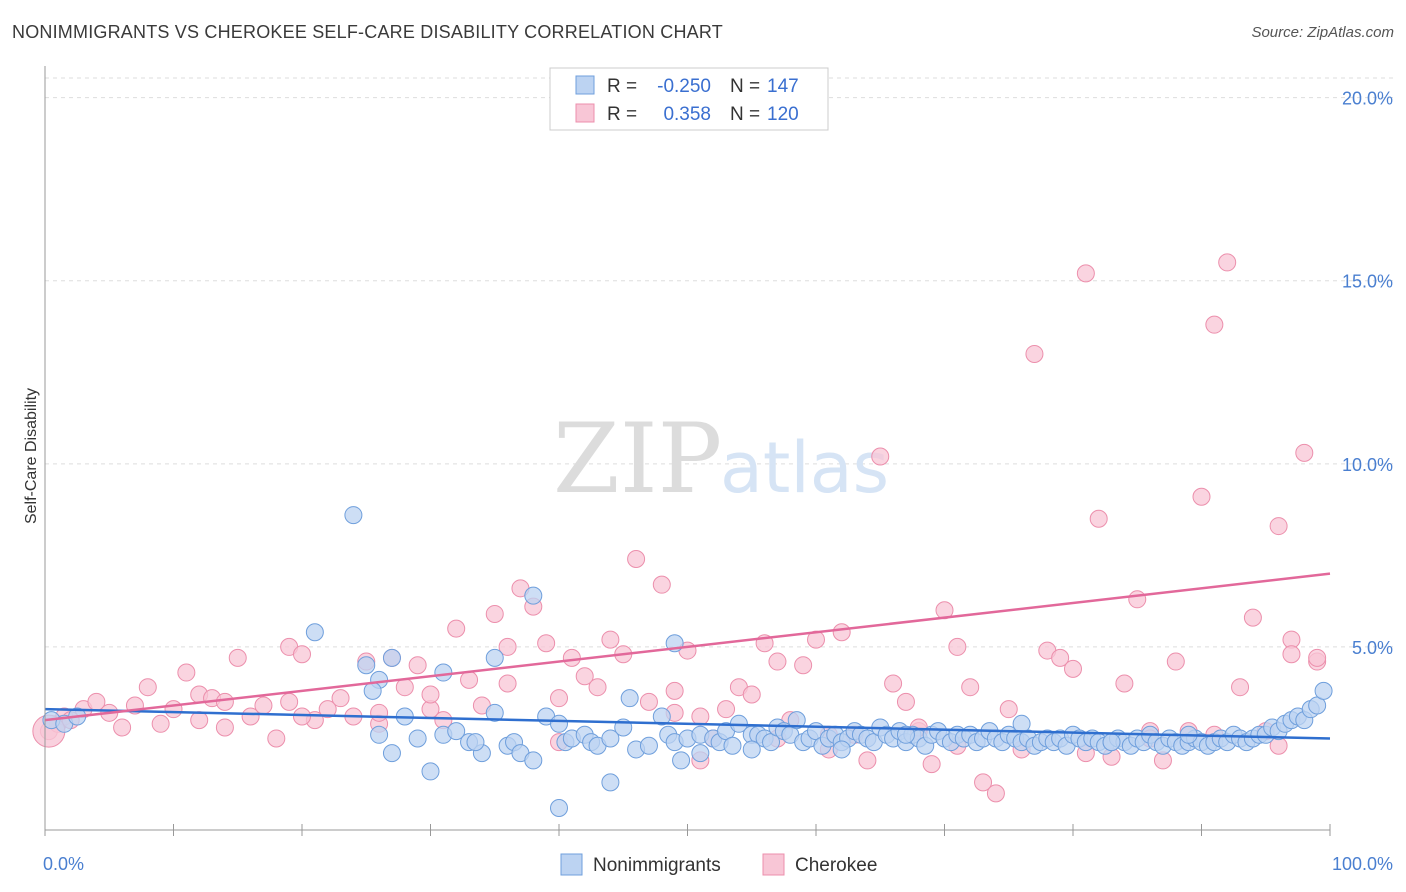 The image size is (1406, 892). I want to click on x-tick-label-1: 100.0%, so click(1362, 864).